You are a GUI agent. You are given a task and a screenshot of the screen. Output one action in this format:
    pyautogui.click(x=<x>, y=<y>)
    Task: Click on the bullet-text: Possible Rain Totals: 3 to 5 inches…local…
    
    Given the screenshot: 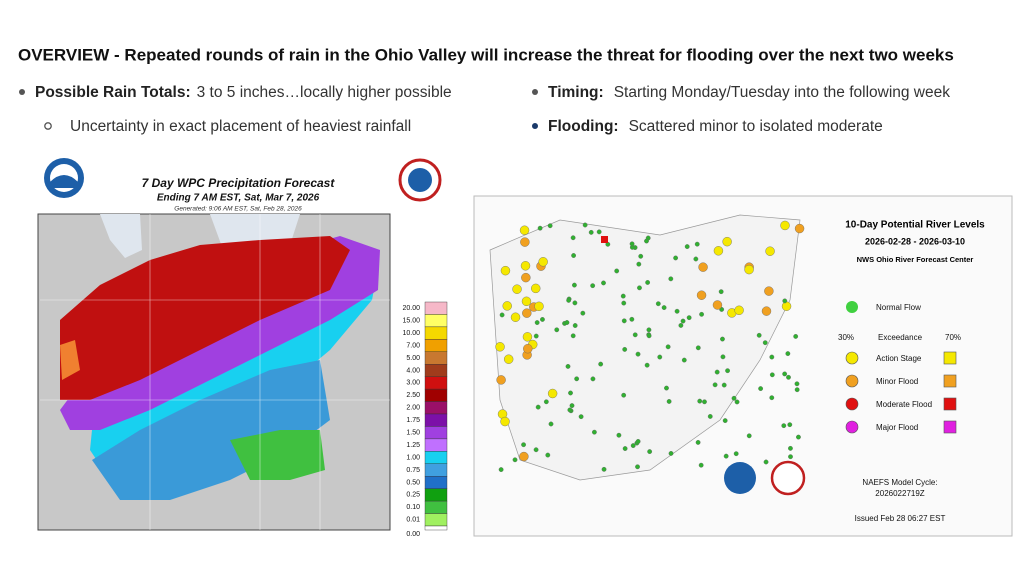 What is the action you would take?
    pyautogui.click(x=243, y=92)
    